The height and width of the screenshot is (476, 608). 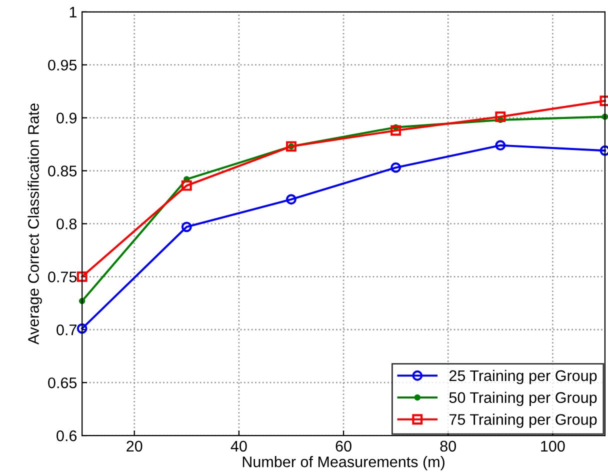 What do you see at coordinates (62, 171) in the screenshot?
I see `y-tick-label: 0.85` at bounding box center [62, 171].